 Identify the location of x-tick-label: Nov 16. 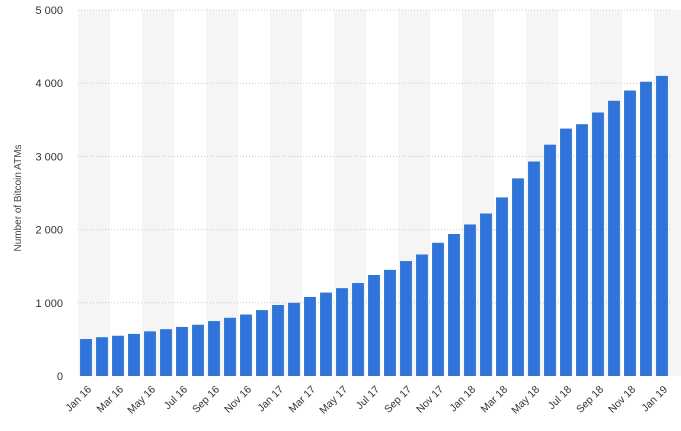
(238, 400).